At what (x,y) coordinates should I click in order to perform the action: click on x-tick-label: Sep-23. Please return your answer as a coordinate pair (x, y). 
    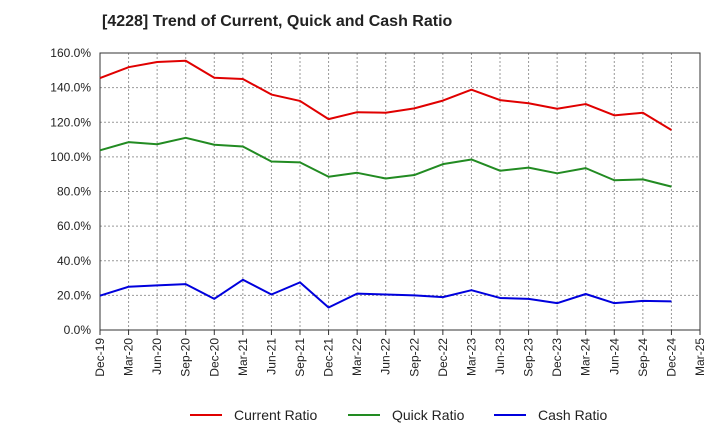
    Looking at the image, I should click on (529, 357).